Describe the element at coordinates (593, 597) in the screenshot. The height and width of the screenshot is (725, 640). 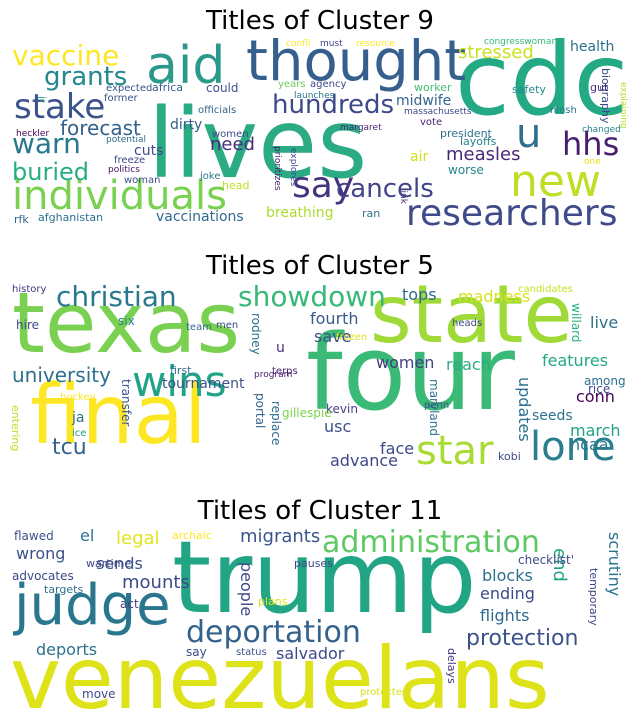
I see `word: temporary` at that location.